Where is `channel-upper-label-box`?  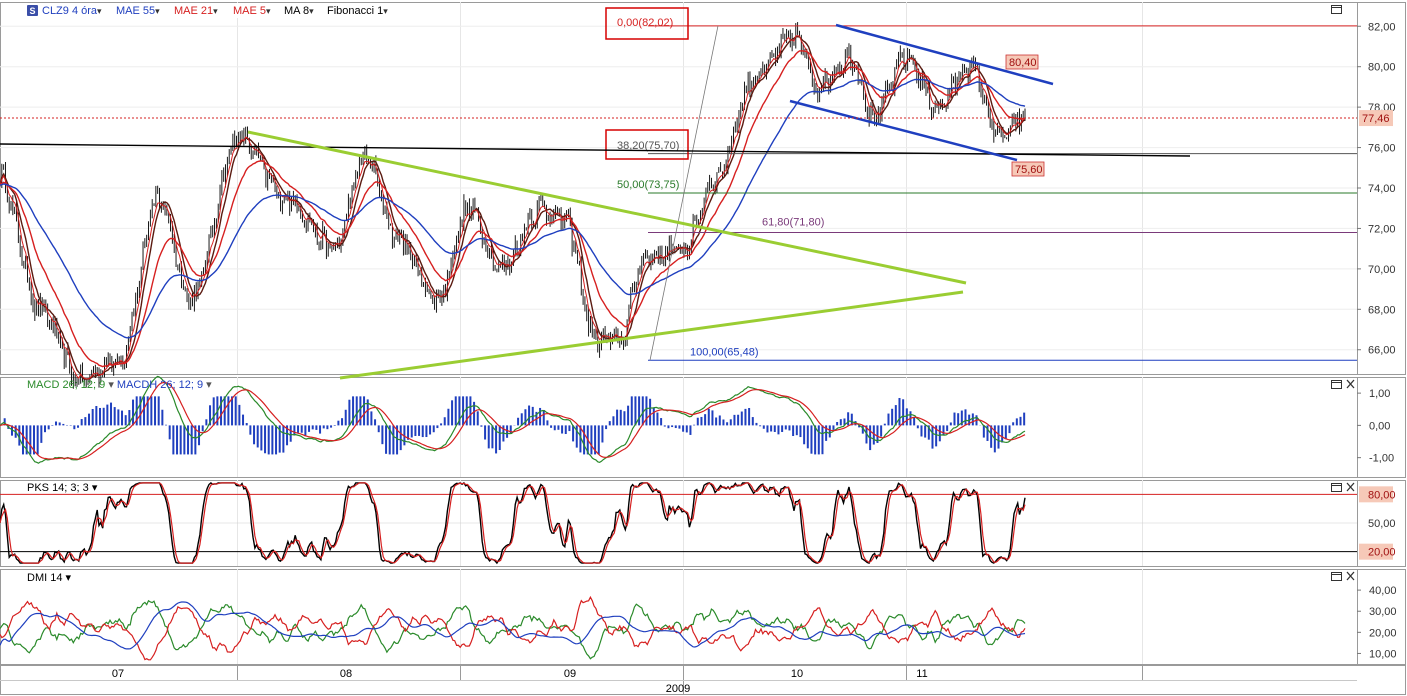
channel-upper-label-box is located at coordinates (1022, 62).